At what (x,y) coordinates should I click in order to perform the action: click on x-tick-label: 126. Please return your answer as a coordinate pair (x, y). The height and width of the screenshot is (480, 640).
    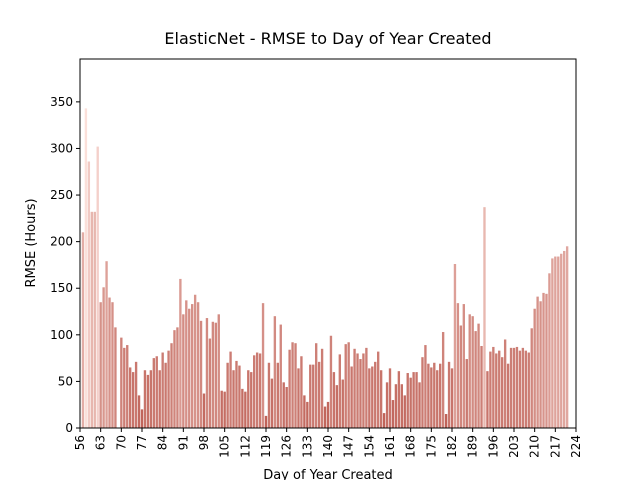
    Looking at the image, I should click on (287, 446).